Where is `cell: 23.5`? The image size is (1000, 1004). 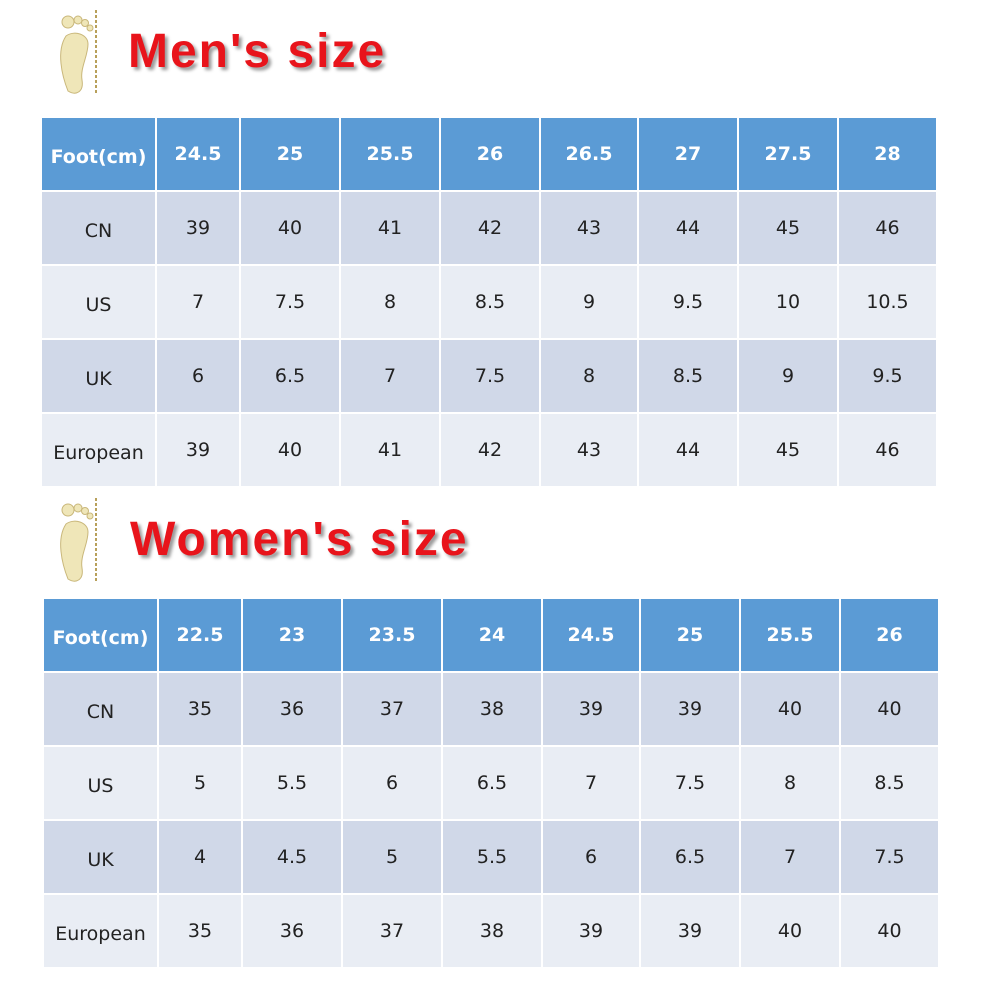
cell: 23.5 is located at coordinates (392, 636).